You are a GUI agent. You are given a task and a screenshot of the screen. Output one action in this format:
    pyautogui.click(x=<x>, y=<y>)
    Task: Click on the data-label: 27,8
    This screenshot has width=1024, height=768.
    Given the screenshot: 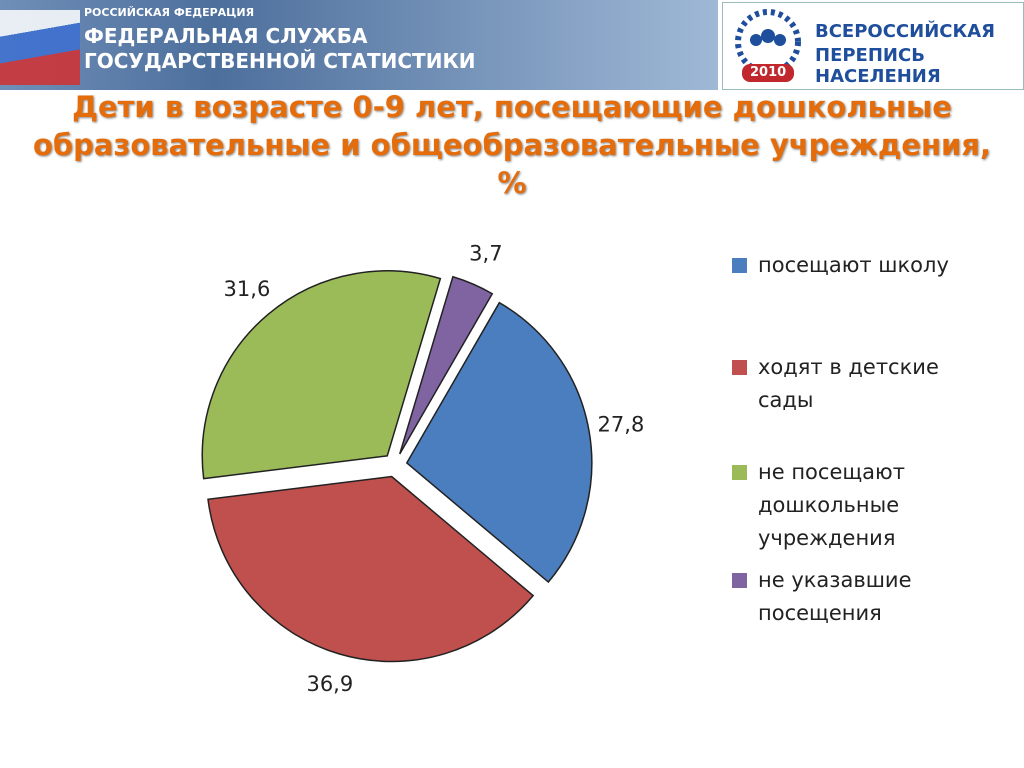 What is the action you would take?
    pyautogui.click(x=621, y=424)
    